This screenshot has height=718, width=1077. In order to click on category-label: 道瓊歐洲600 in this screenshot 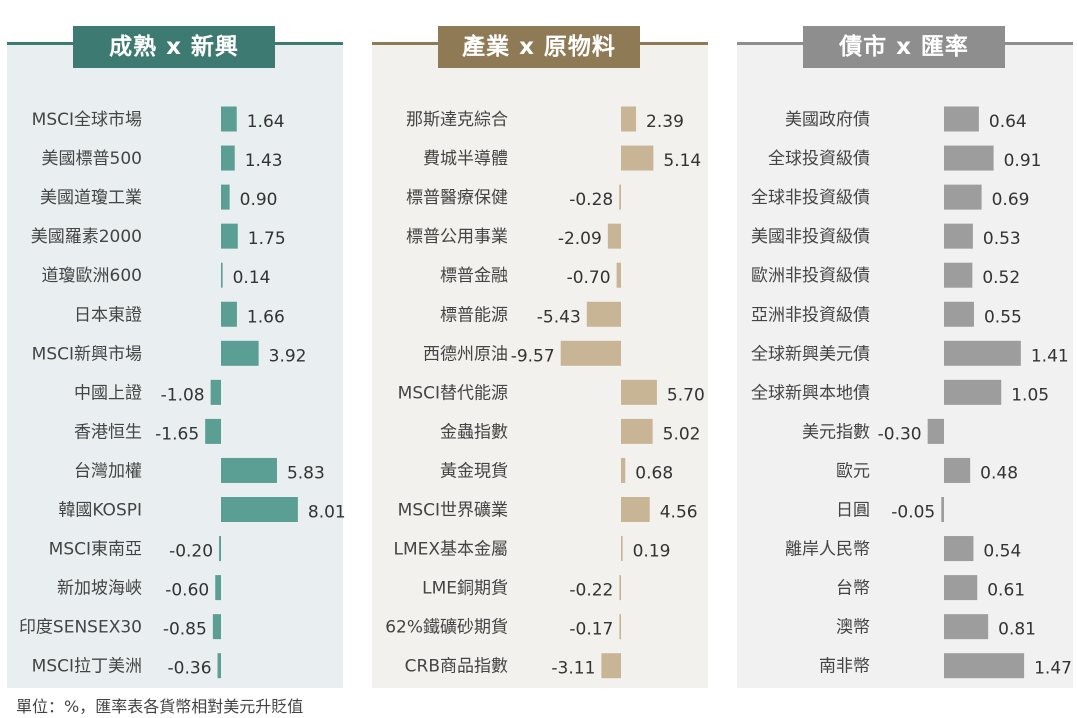, I will do `click(92, 276)`.